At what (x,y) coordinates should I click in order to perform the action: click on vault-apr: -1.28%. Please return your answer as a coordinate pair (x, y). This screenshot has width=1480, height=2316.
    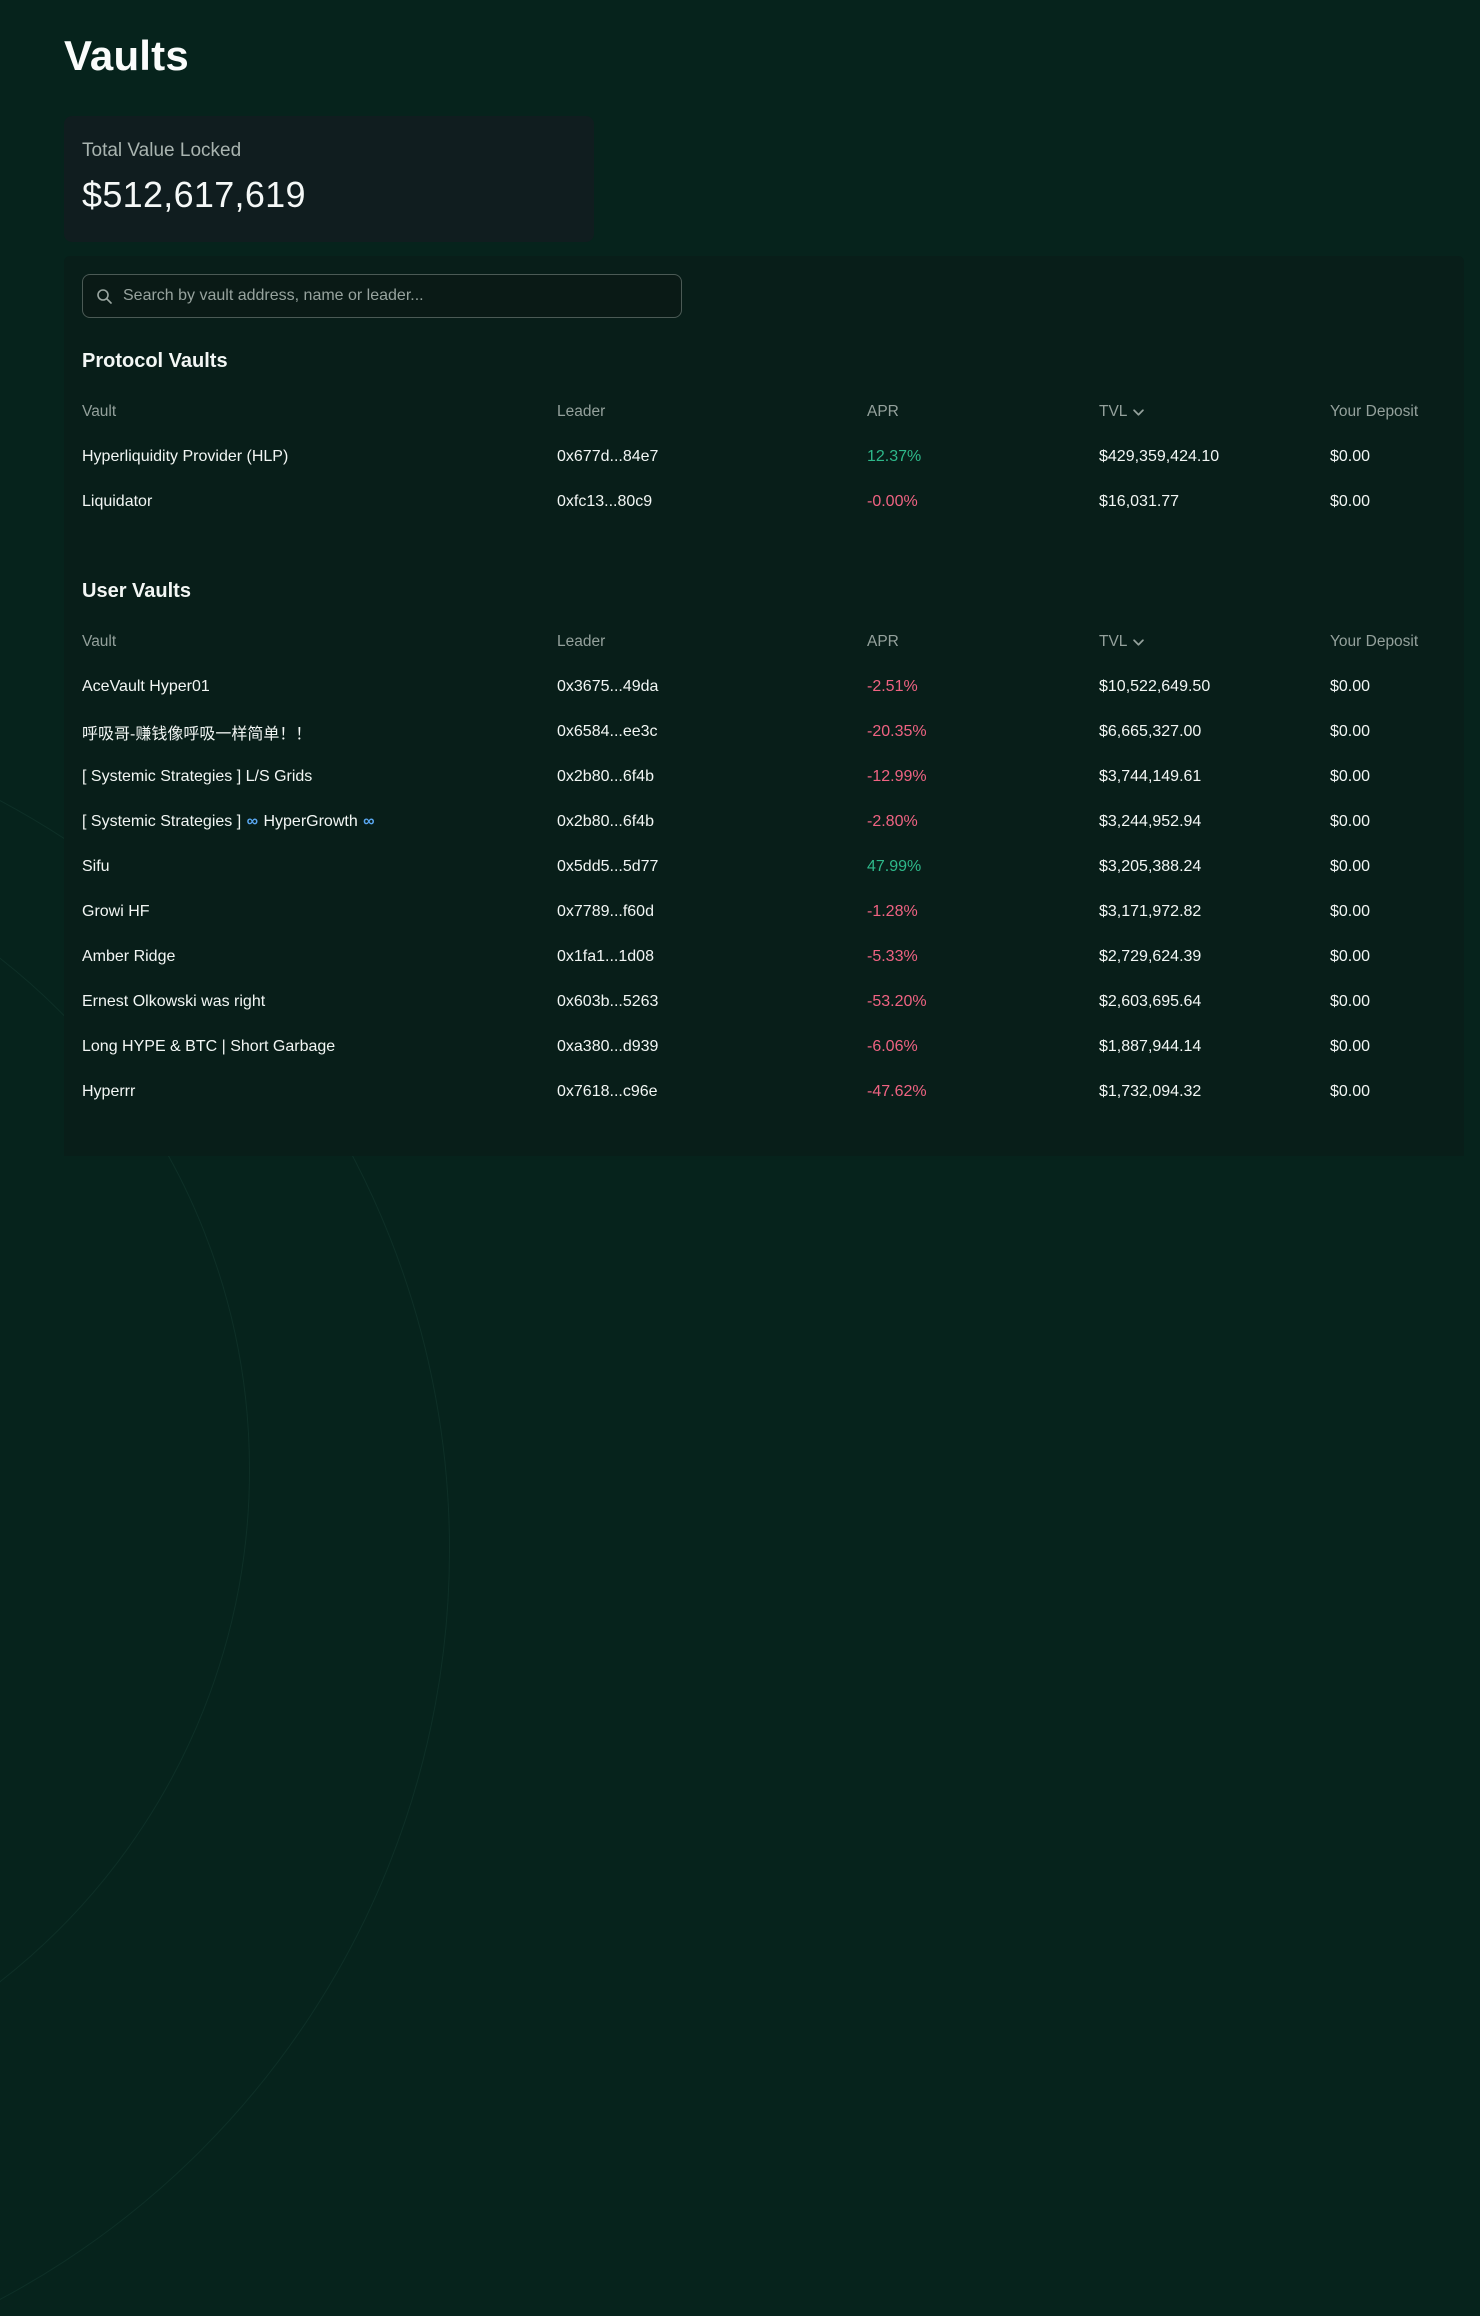
    Looking at the image, I should click on (892, 911).